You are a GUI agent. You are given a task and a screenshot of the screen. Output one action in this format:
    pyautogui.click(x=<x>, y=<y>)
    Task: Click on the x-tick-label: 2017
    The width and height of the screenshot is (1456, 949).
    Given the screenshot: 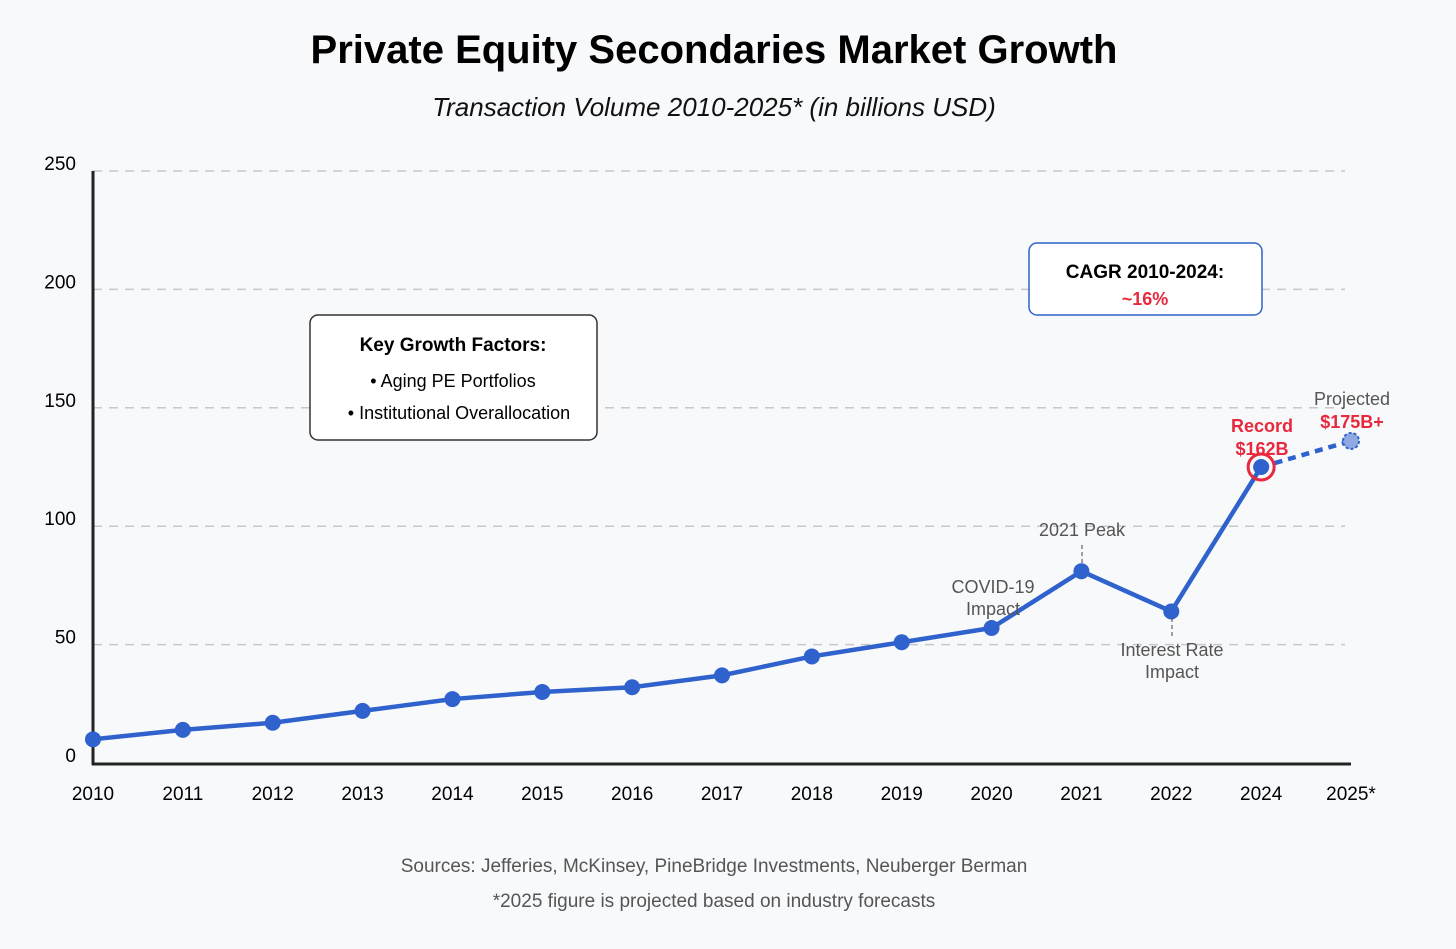 What is the action you would take?
    pyautogui.click(x=722, y=794)
    